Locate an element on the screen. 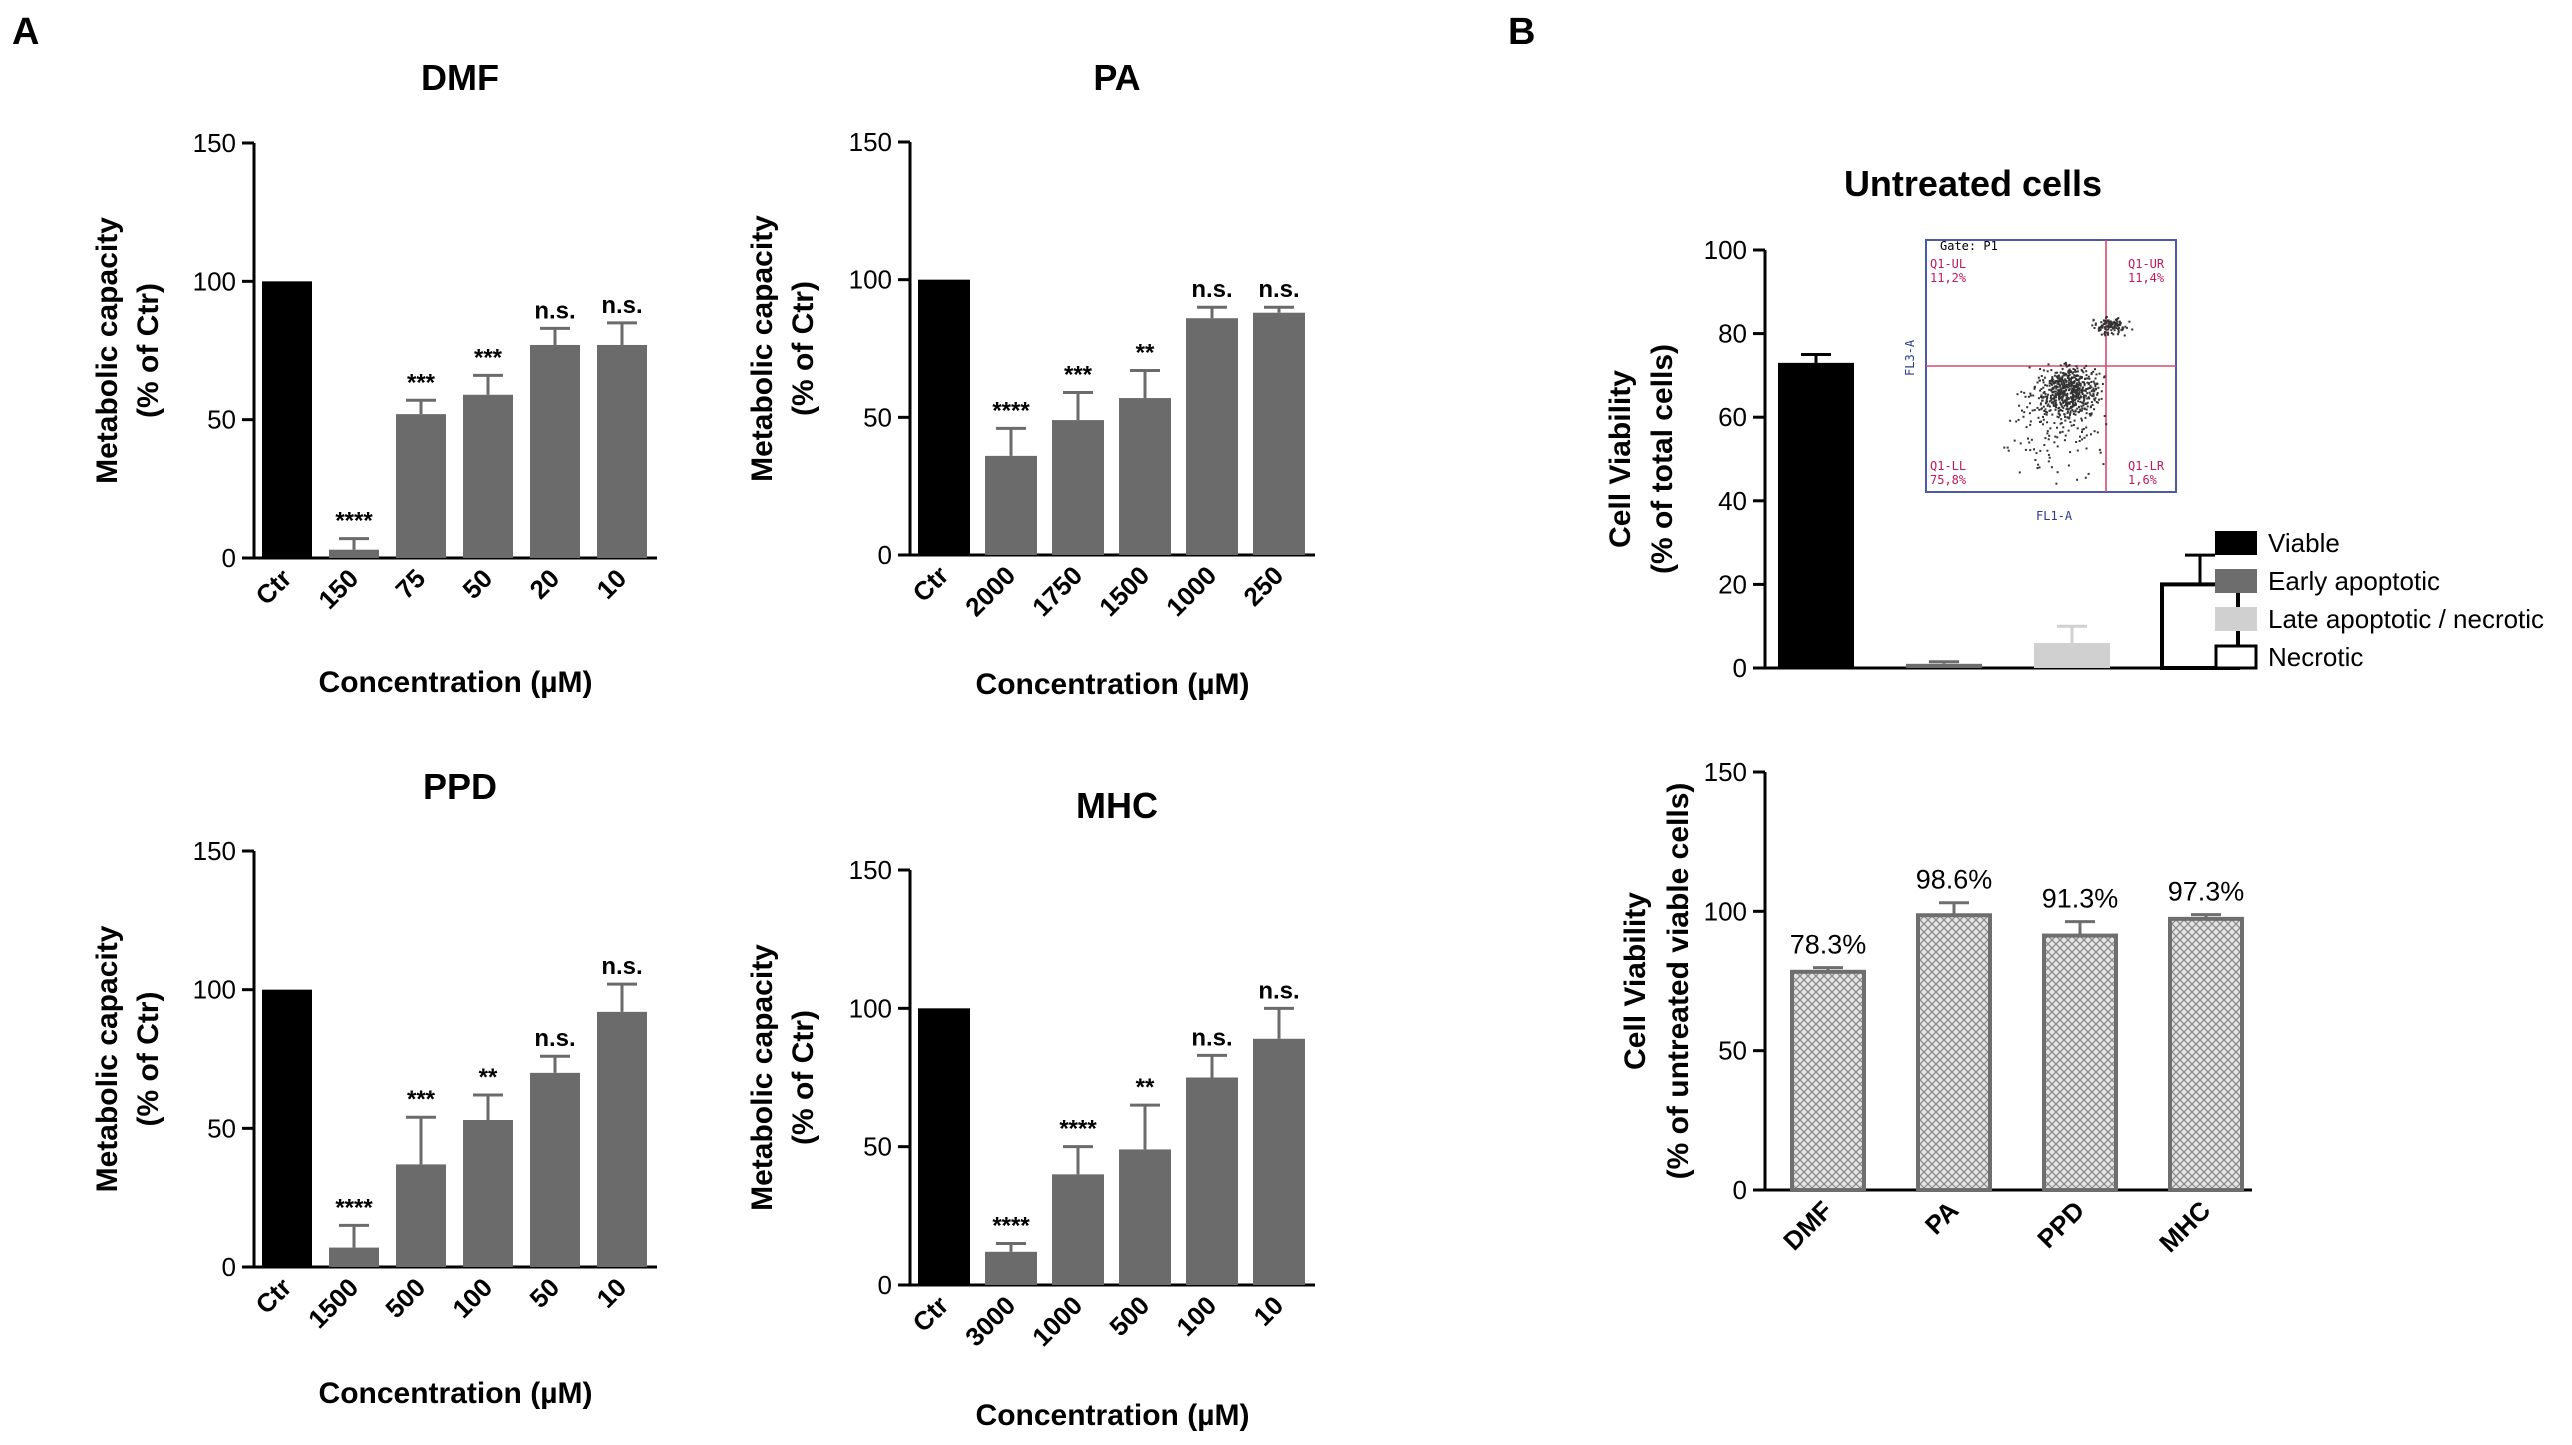  legend-swatch-early-apoptotic is located at coordinates (2236, 581).